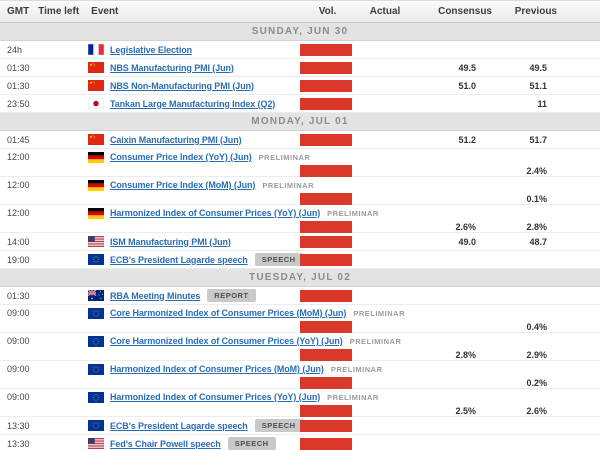  What do you see at coordinates (96, 295) in the screenshot?
I see `flag-australia-icon` at bounding box center [96, 295].